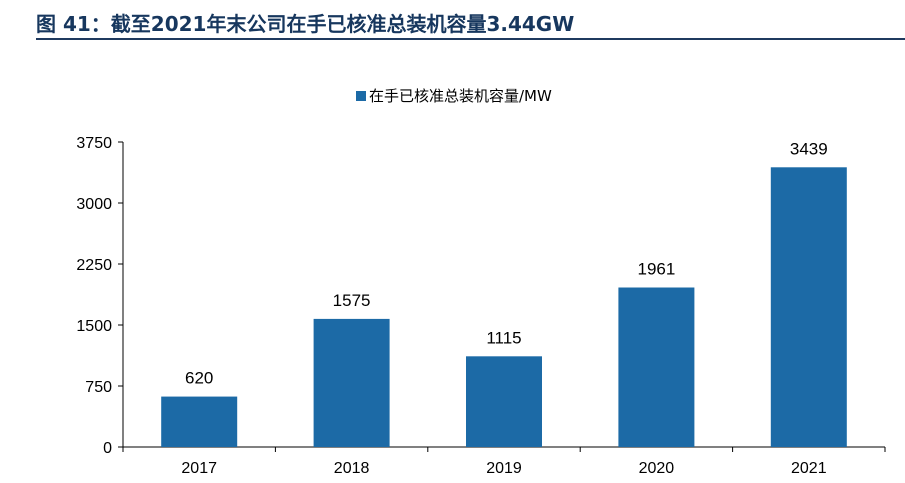 This screenshot has width=905, height=483. I want to click on legend: 在手已核准总装机容量/MW, so click(454, 96).